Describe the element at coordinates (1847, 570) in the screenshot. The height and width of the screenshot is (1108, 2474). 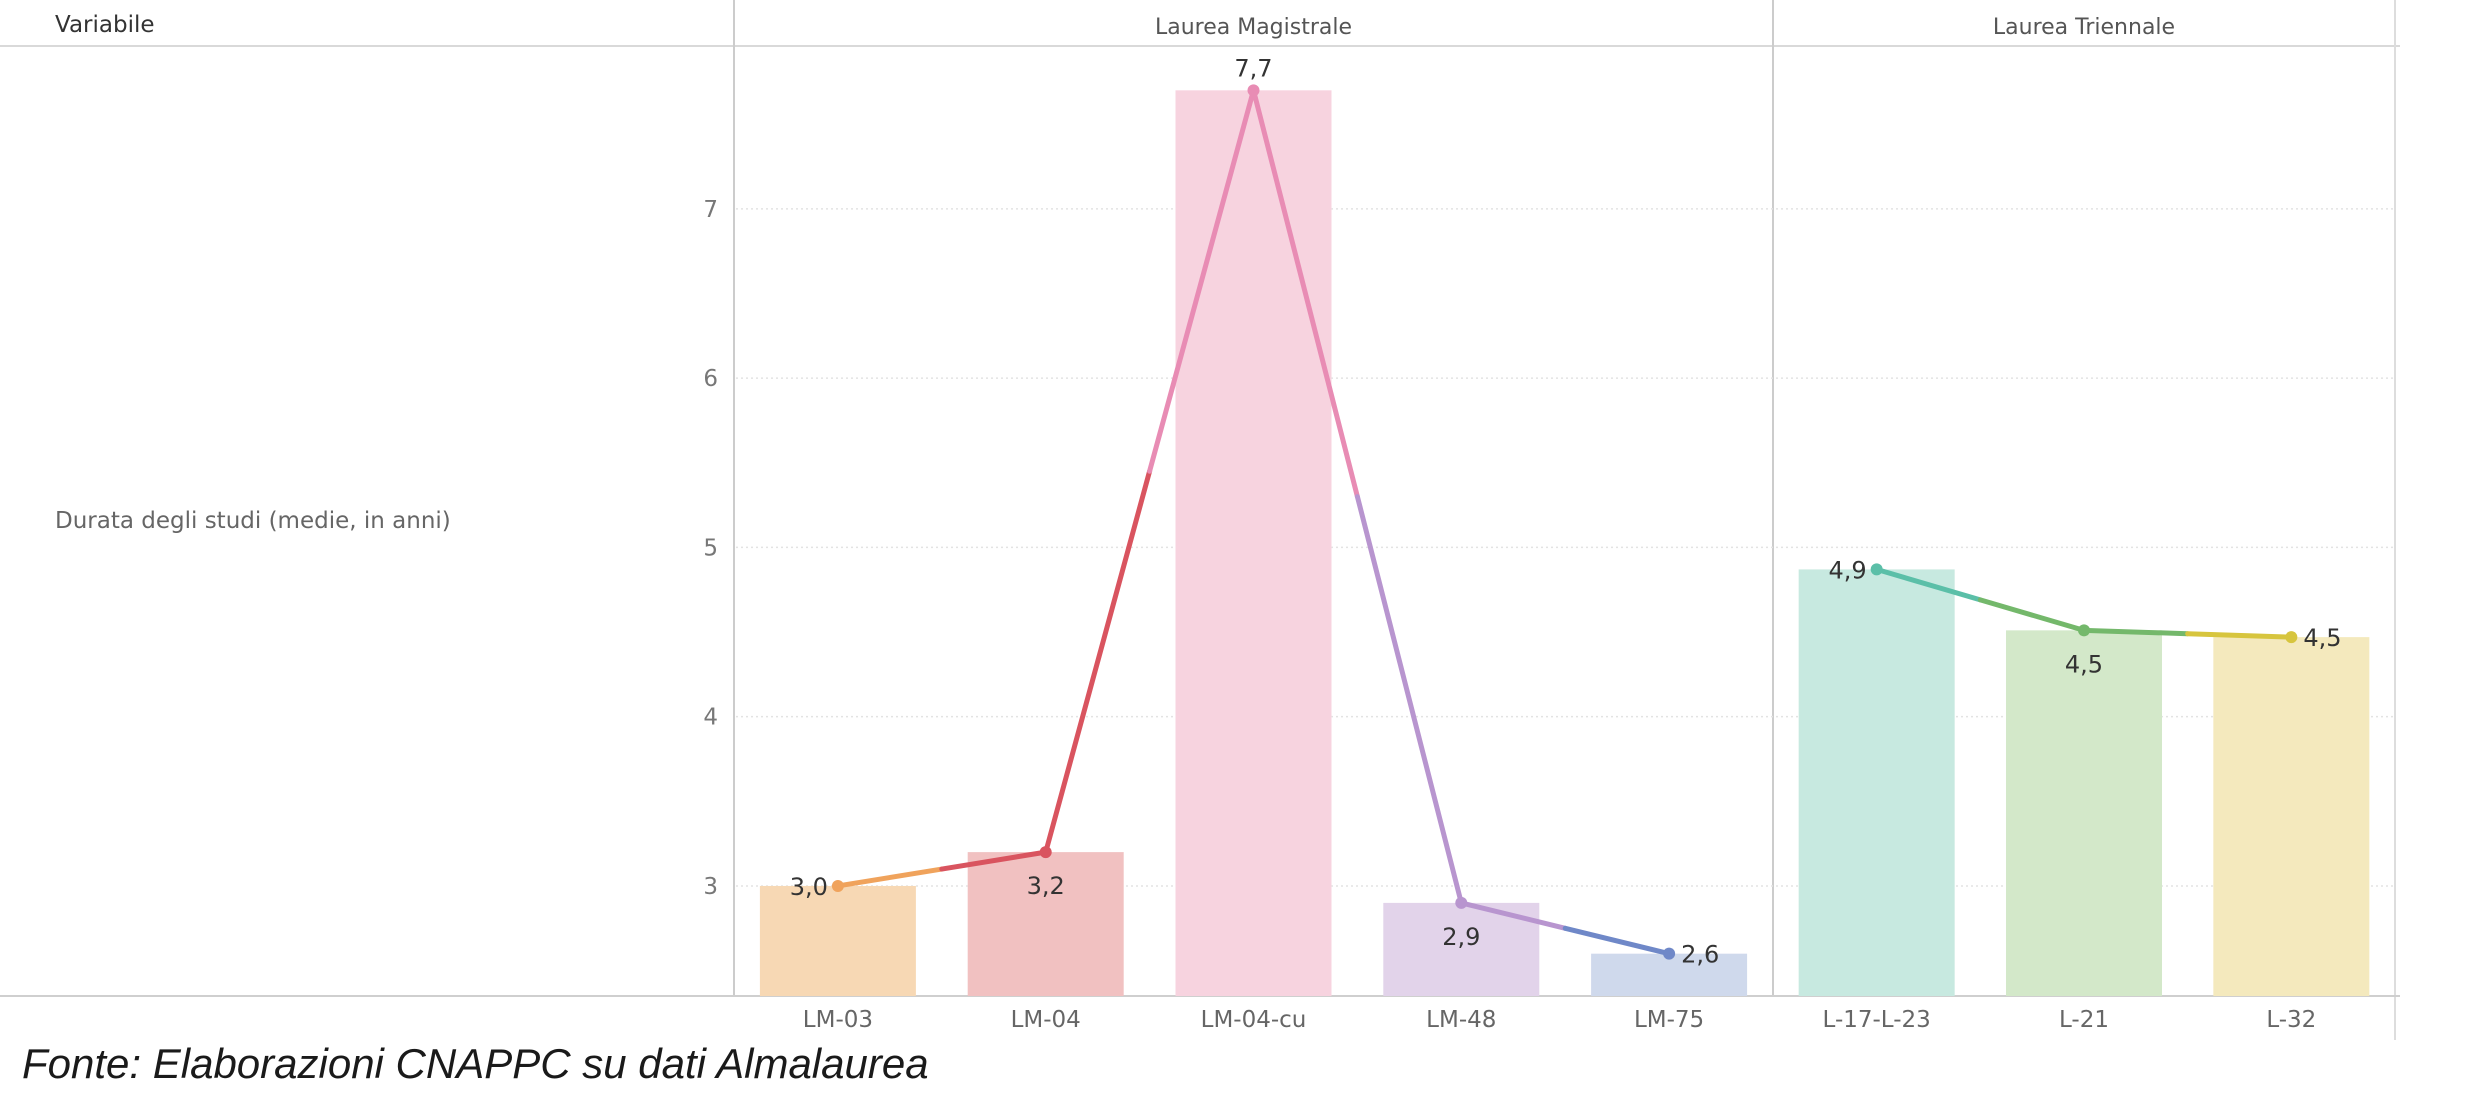
I see `data-label: 4,9` at that location.